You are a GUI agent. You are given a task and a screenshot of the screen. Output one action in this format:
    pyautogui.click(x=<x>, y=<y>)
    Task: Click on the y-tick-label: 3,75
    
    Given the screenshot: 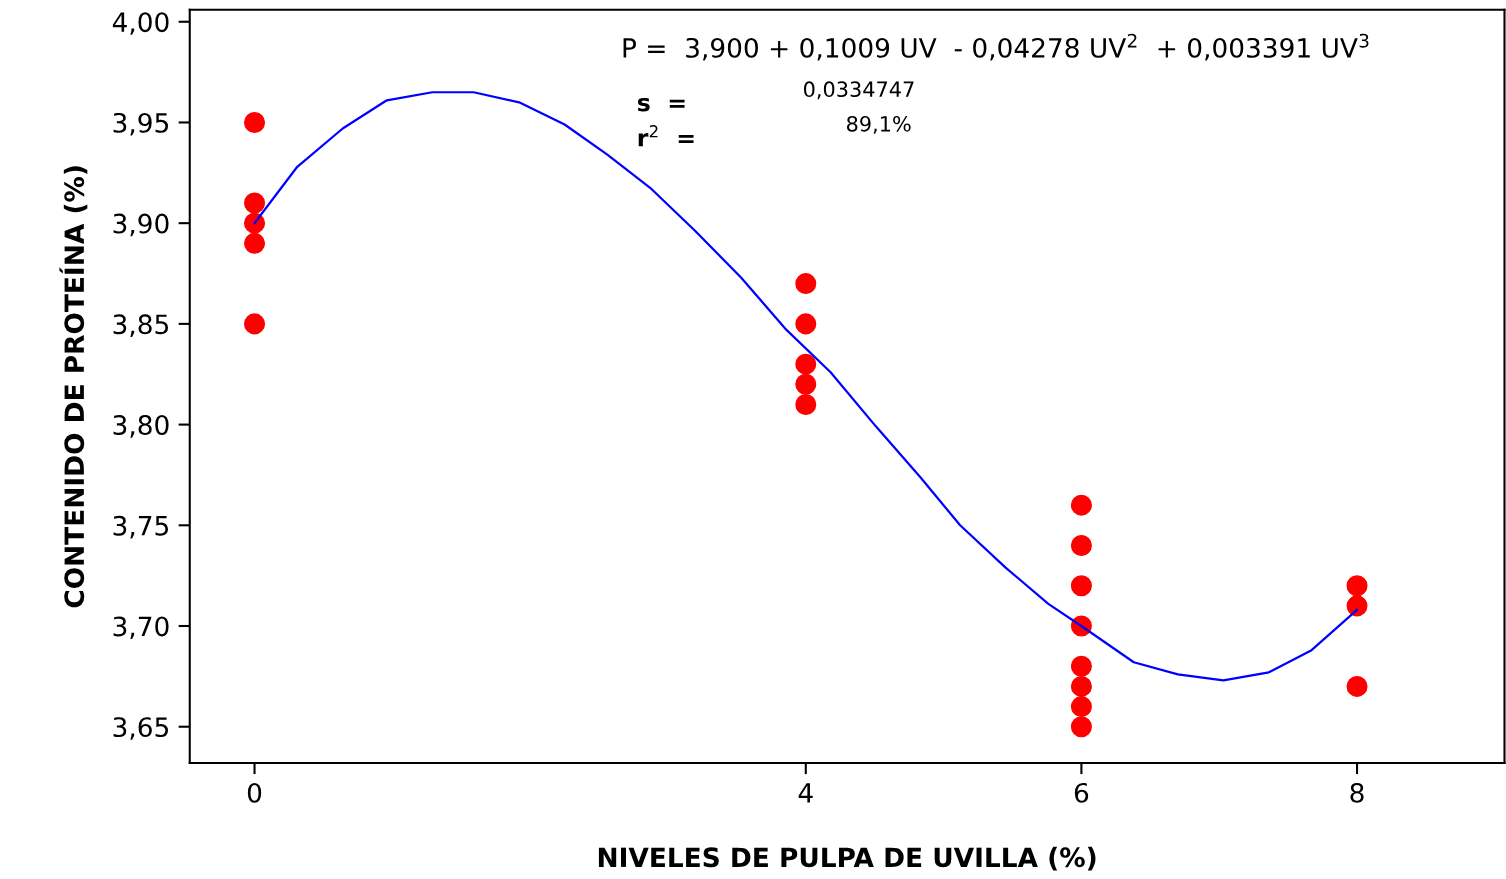 What is the action you would take?
    pyautogui.click(x=141, y=527)
    